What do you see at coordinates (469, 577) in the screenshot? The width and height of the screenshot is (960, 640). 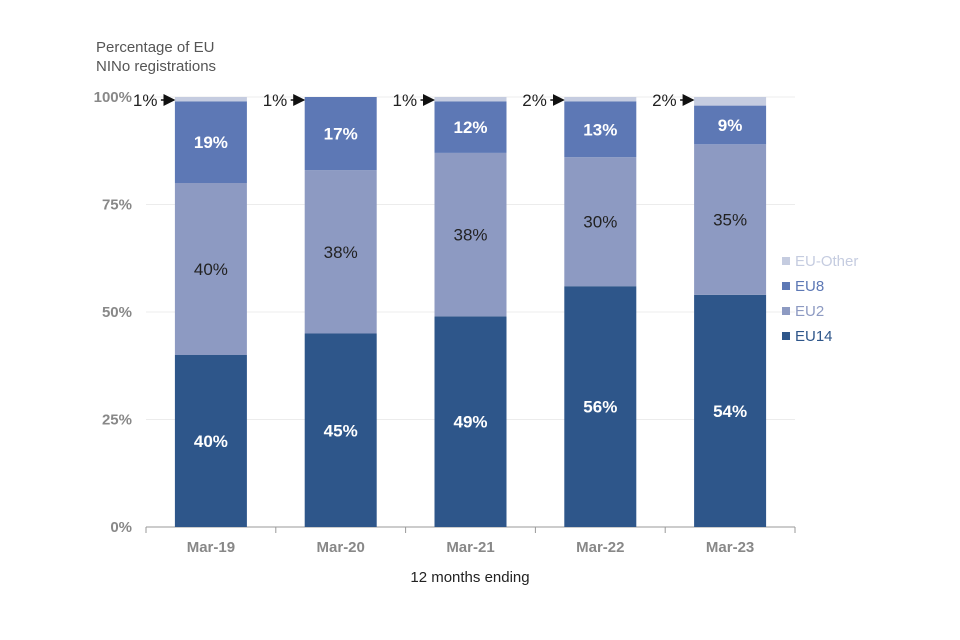 I see `x-axis-title: 12 months ending` at bounding box center [469, 577].